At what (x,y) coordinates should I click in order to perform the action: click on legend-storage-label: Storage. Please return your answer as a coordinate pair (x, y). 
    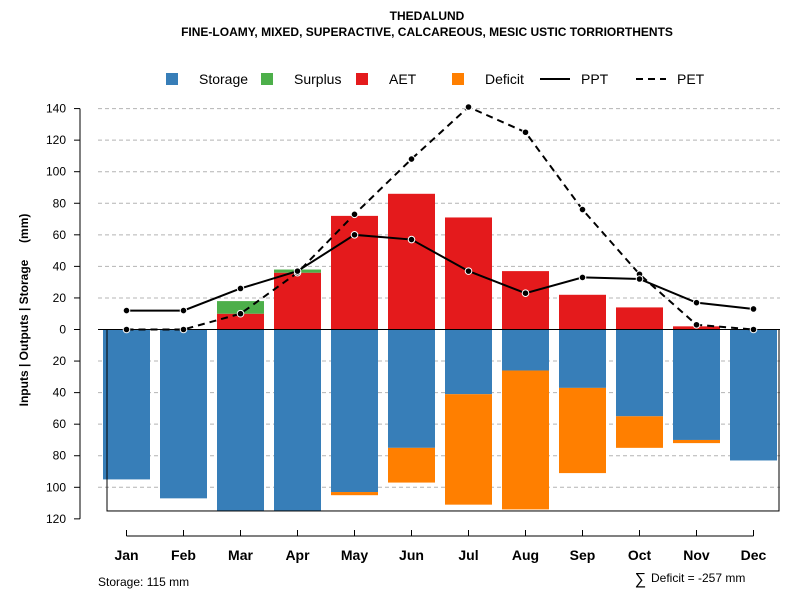
    Looking at the image, I should click on (223, 79).